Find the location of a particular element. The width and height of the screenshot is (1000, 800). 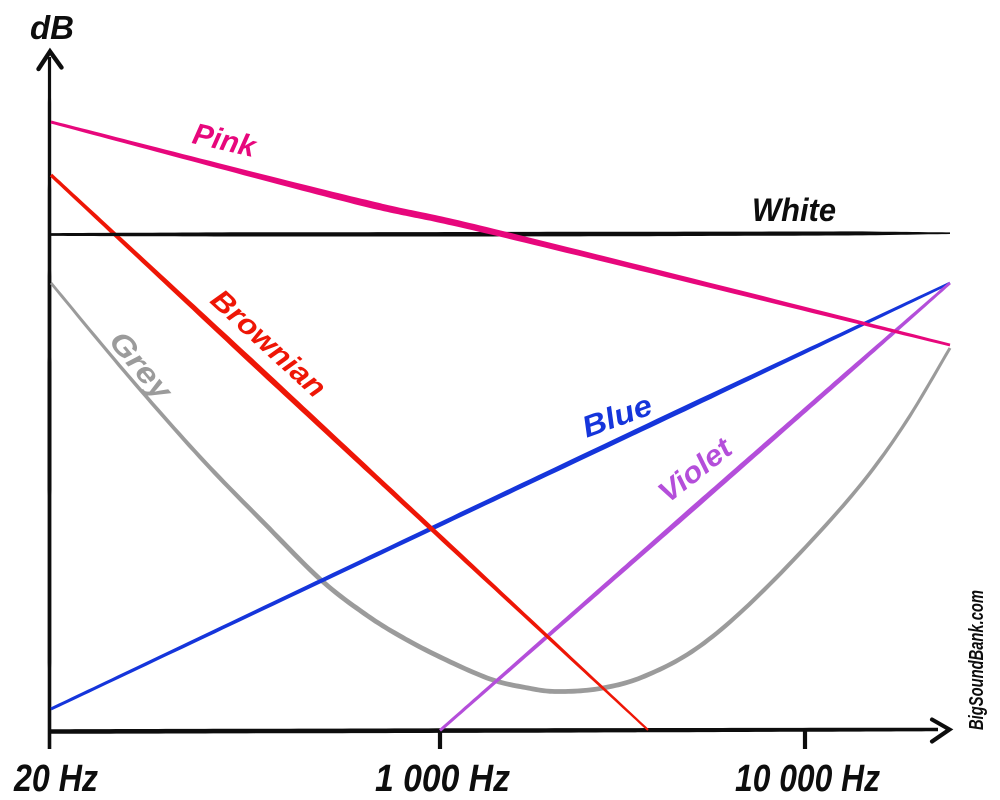

svg-text: 20 Hz is located at coordinates (55, 779).